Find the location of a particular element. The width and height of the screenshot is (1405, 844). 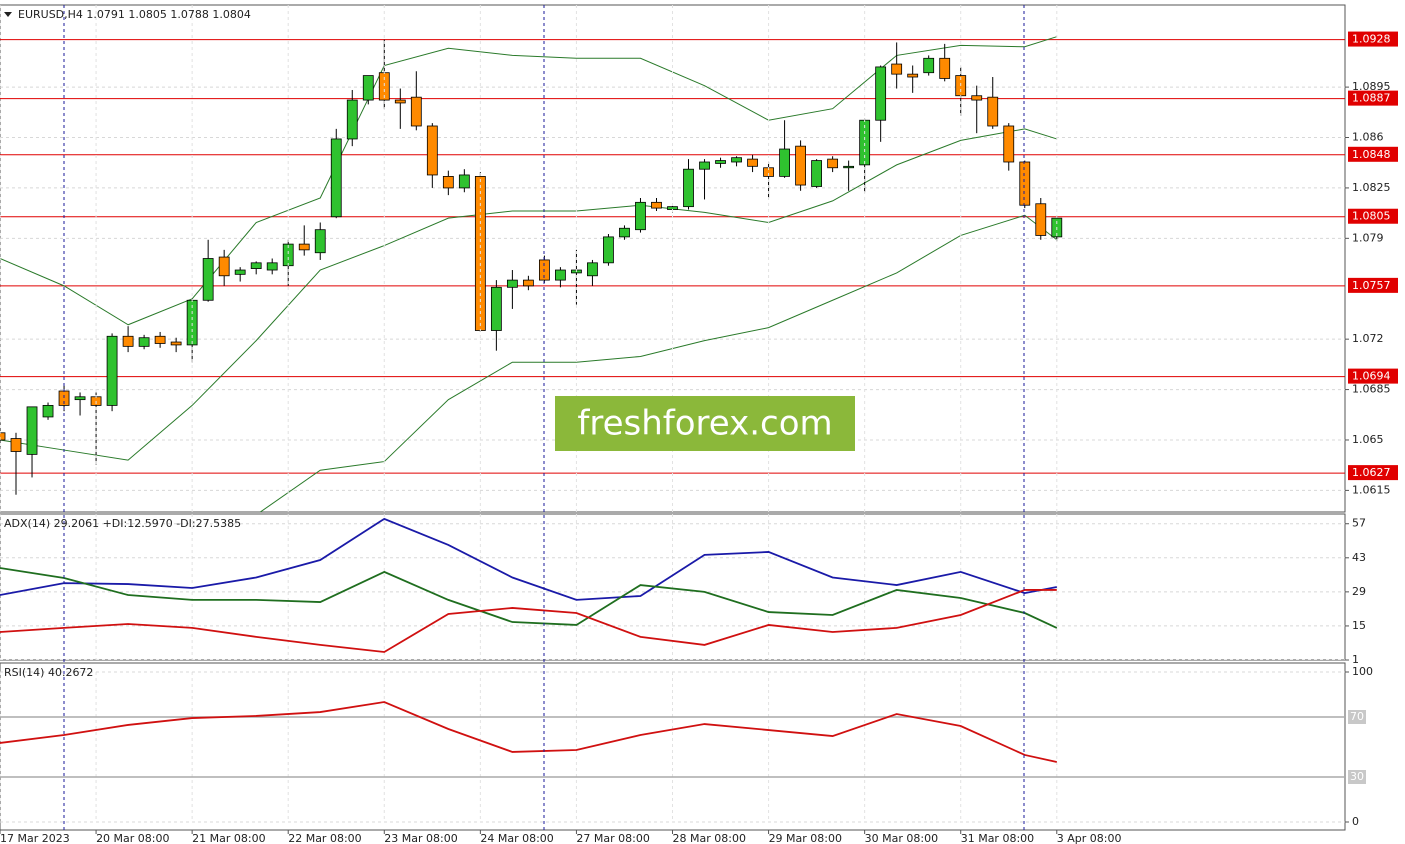

y-tick-label: 0 is located at coordinates (1355, 821).